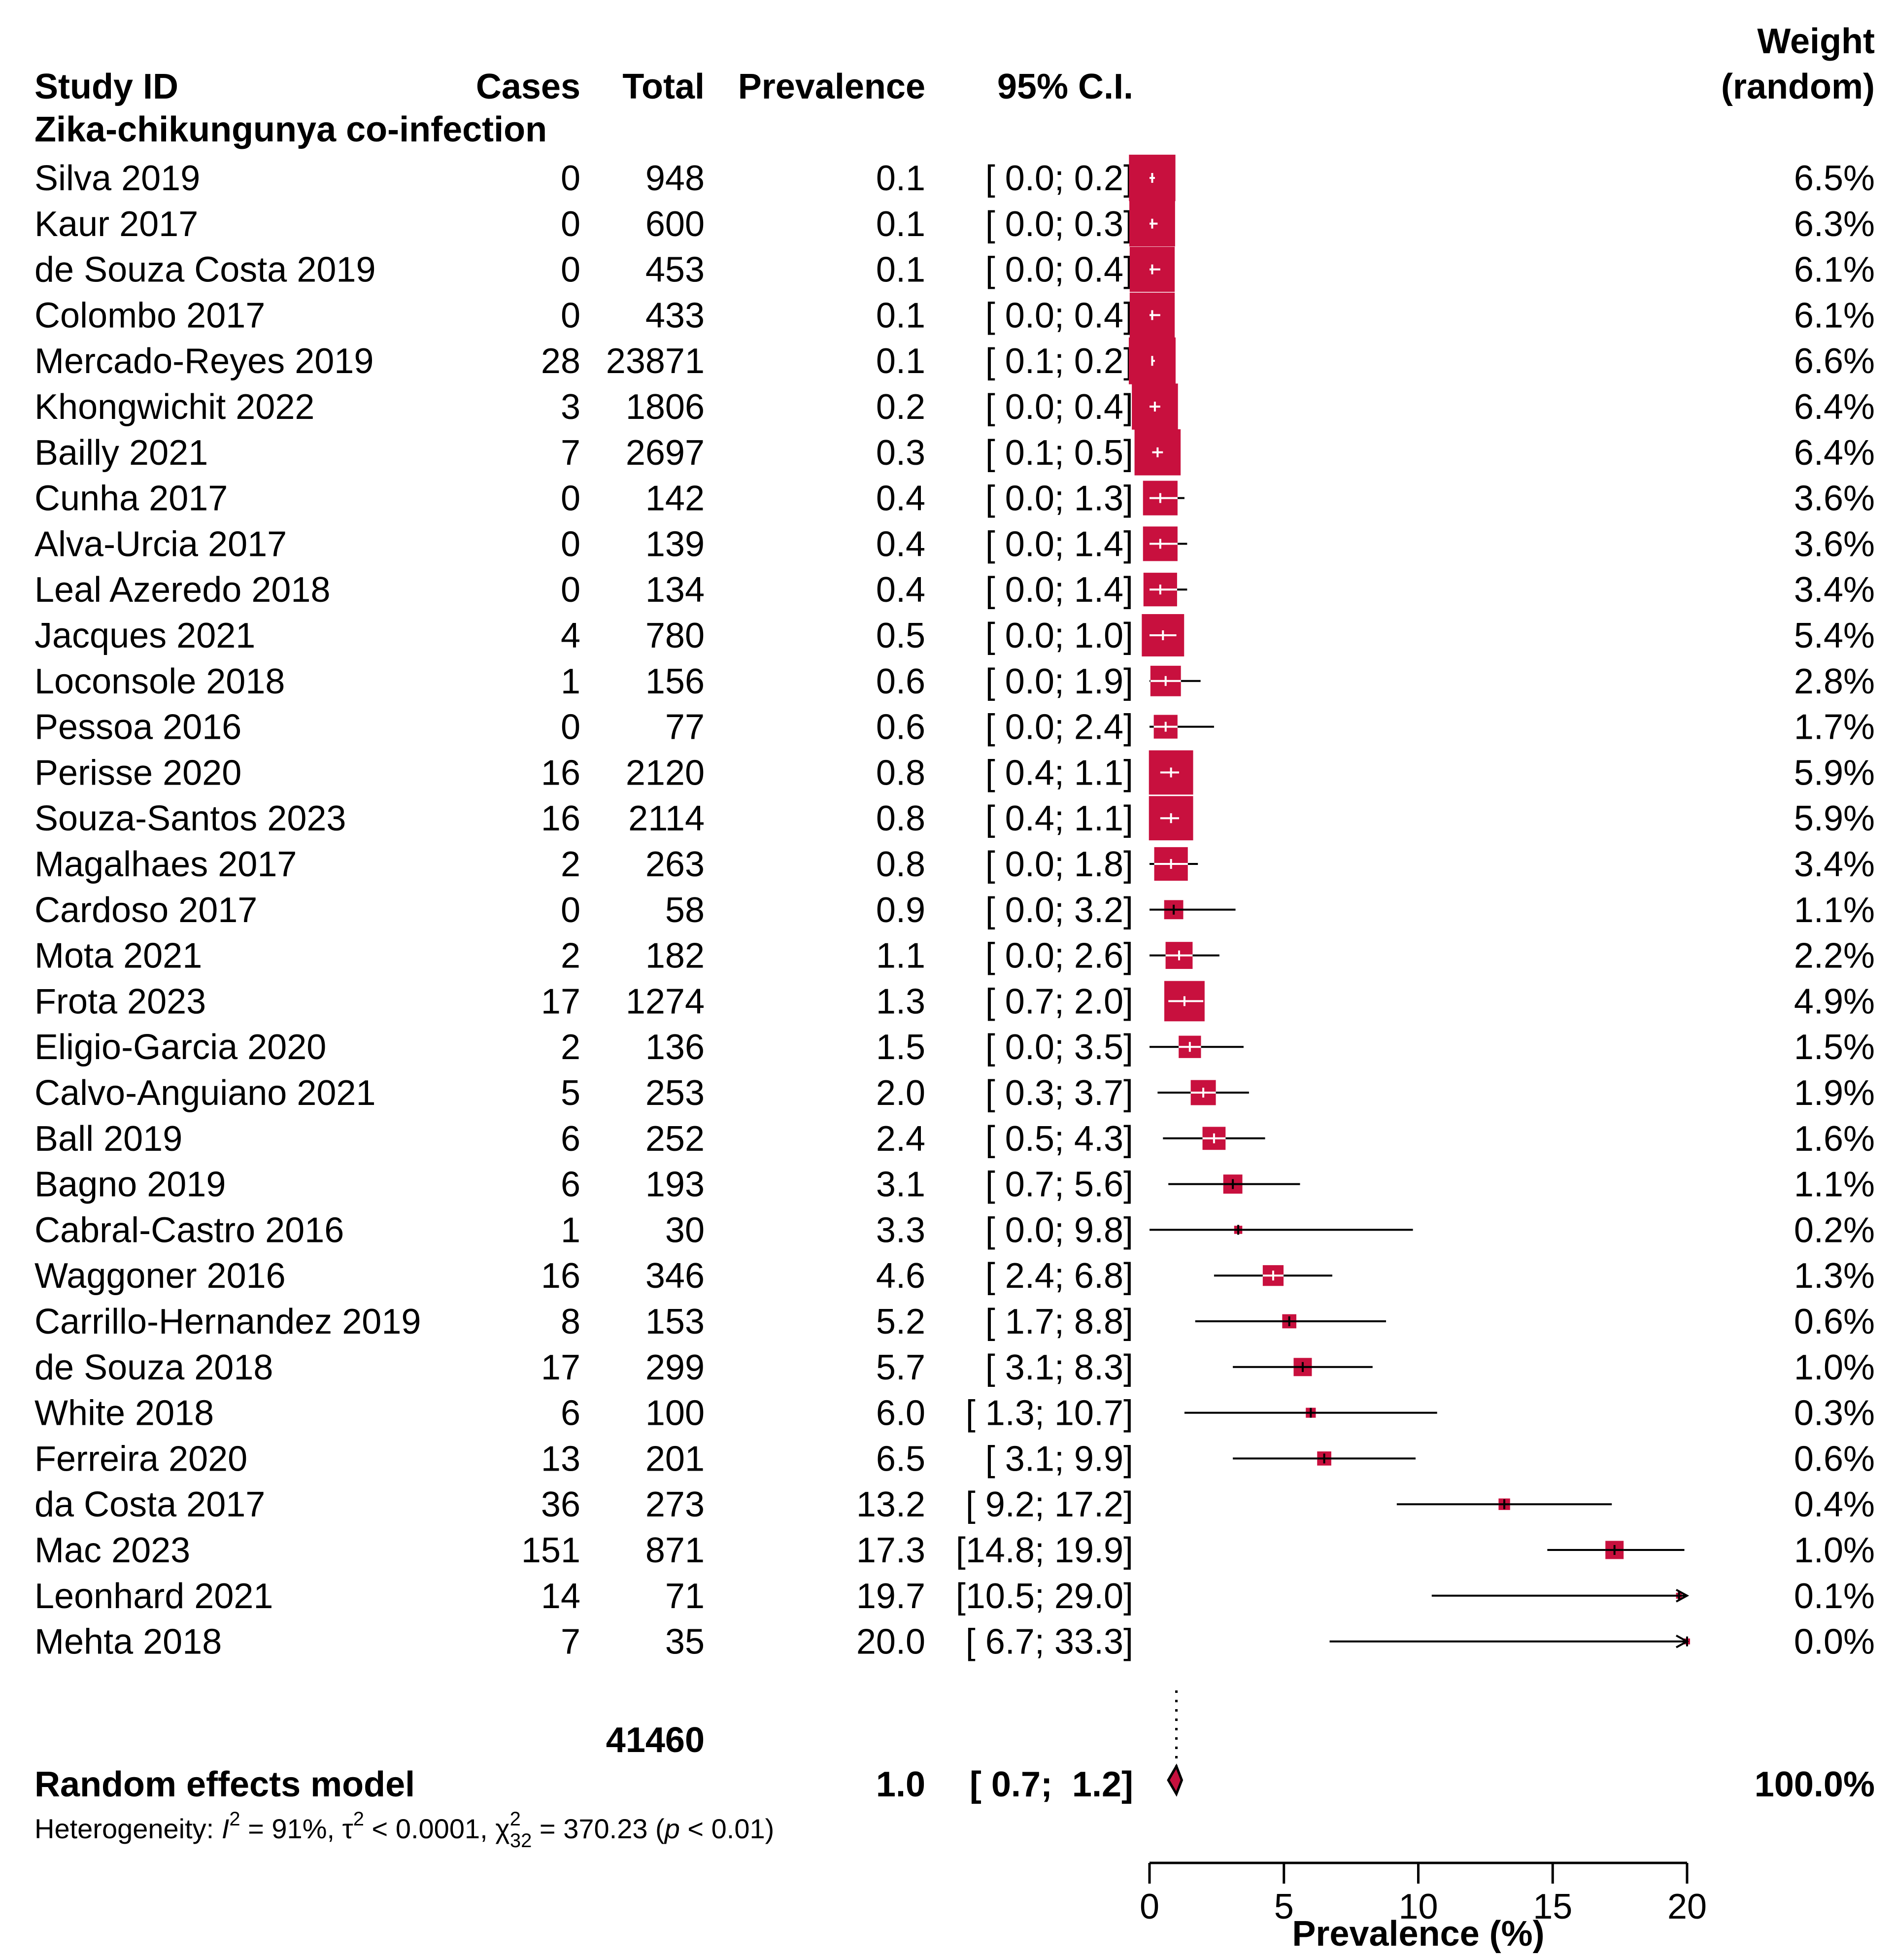 The height and width of the screenshot is (1960, 1895). Describe the element at coordinates (1059, 1047) in the screenshot. I see `study-ci: [ 0.0; 3.5]` at that location.